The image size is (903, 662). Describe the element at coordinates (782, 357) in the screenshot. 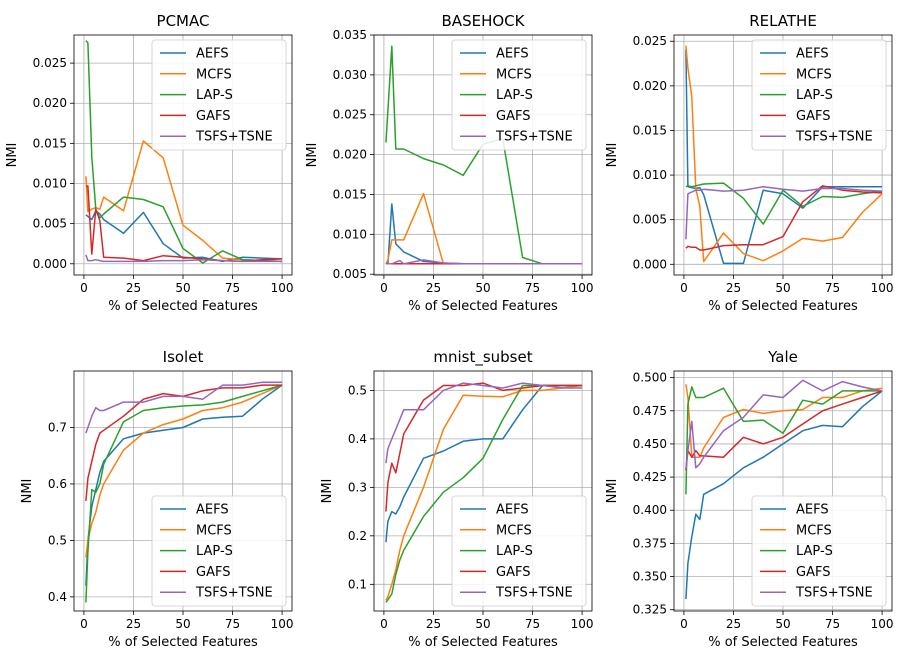

I see `chart-title: Yale` at that location.